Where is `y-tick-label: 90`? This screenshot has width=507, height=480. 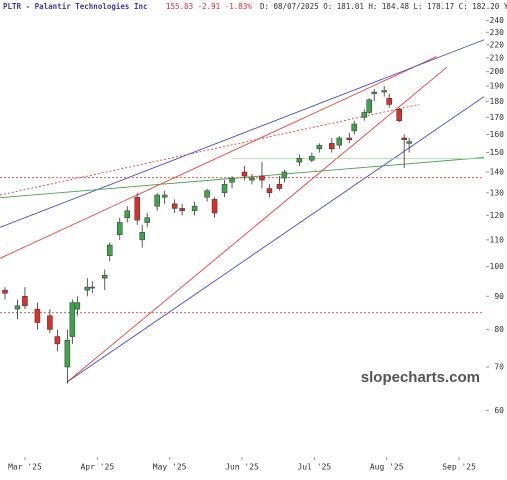 y-tick-label: 90 is located at coordinates (499, 296).